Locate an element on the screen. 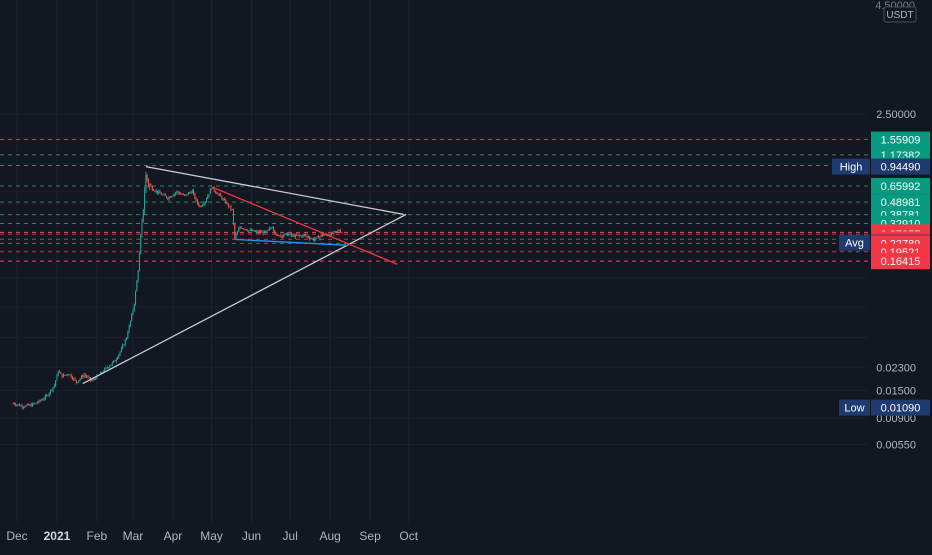 This screenshot has height=555, width=932. trendline-resistance is located at coordinates (304, 225).